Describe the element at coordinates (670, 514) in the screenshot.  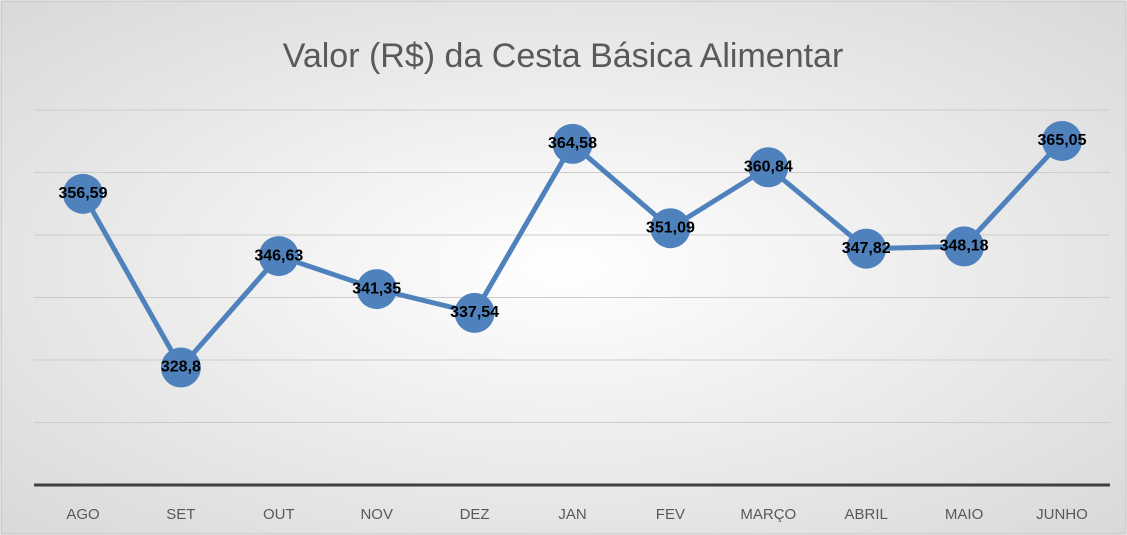
I see `x-tick-label: FEV` at that location.